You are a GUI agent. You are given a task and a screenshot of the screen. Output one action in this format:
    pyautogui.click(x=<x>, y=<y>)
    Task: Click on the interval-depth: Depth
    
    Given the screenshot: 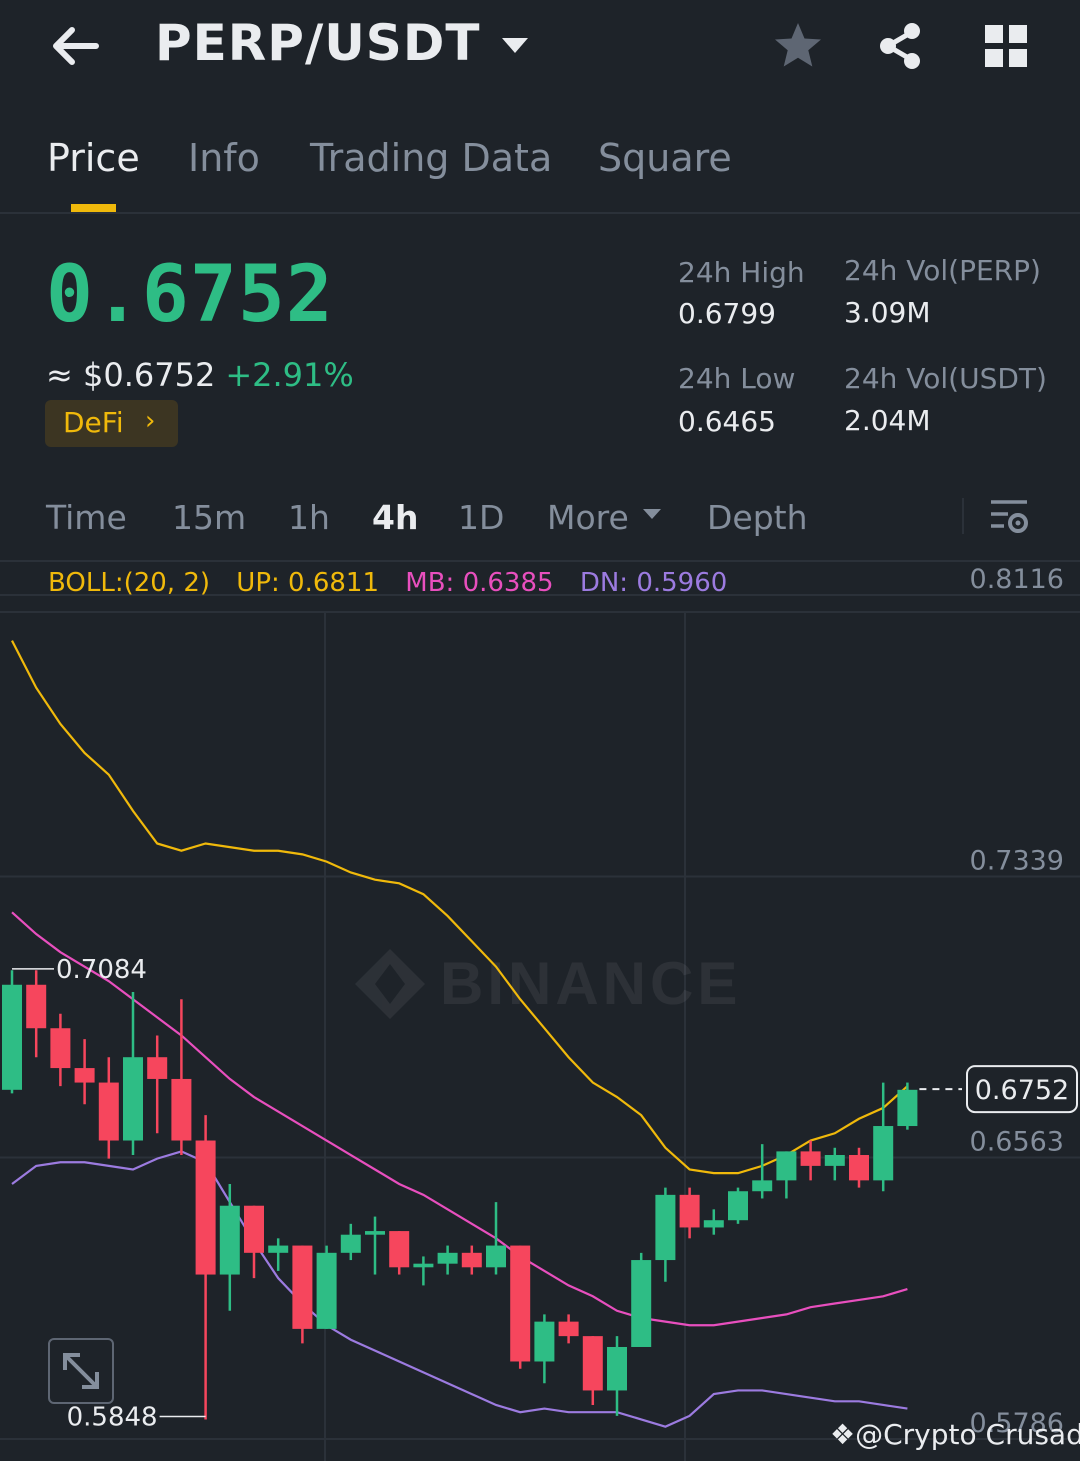 What is the action you would take?
    pyautogui.click(x=757, y=517)
    